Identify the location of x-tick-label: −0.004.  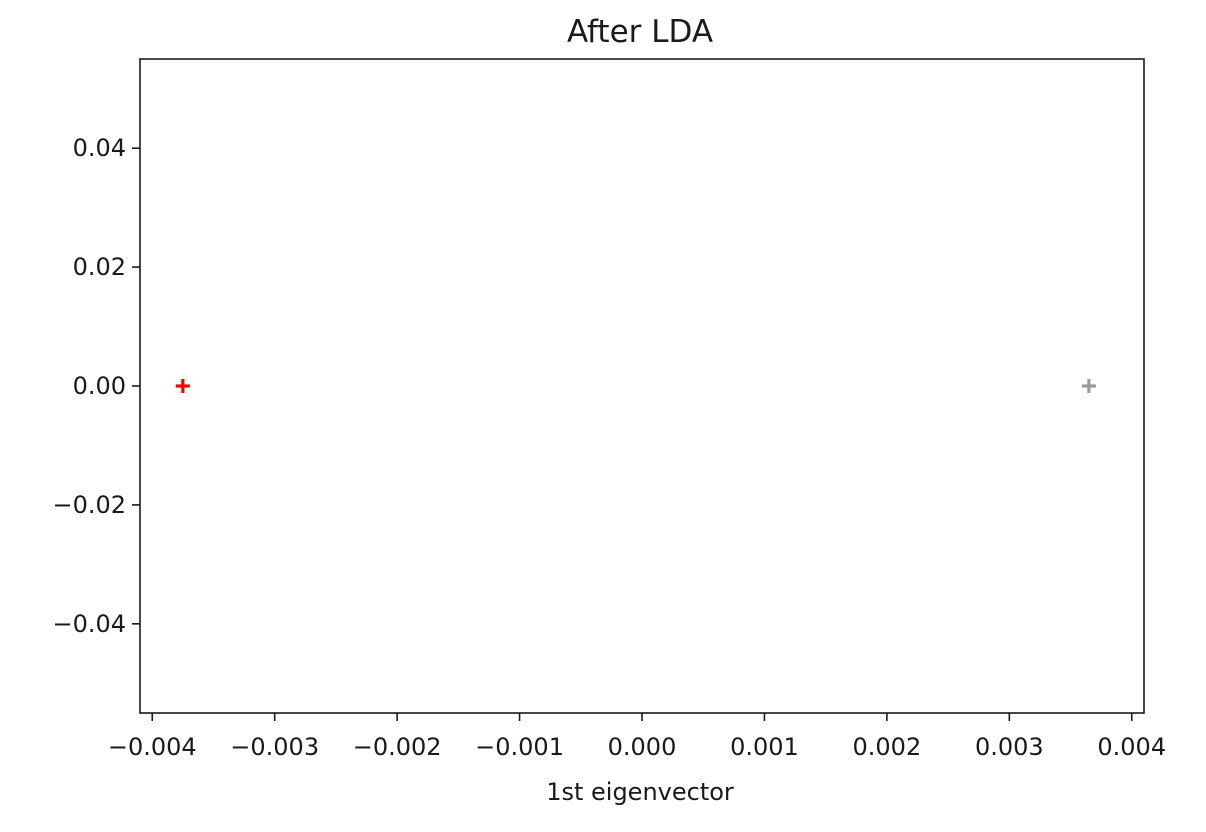
(152, 747).